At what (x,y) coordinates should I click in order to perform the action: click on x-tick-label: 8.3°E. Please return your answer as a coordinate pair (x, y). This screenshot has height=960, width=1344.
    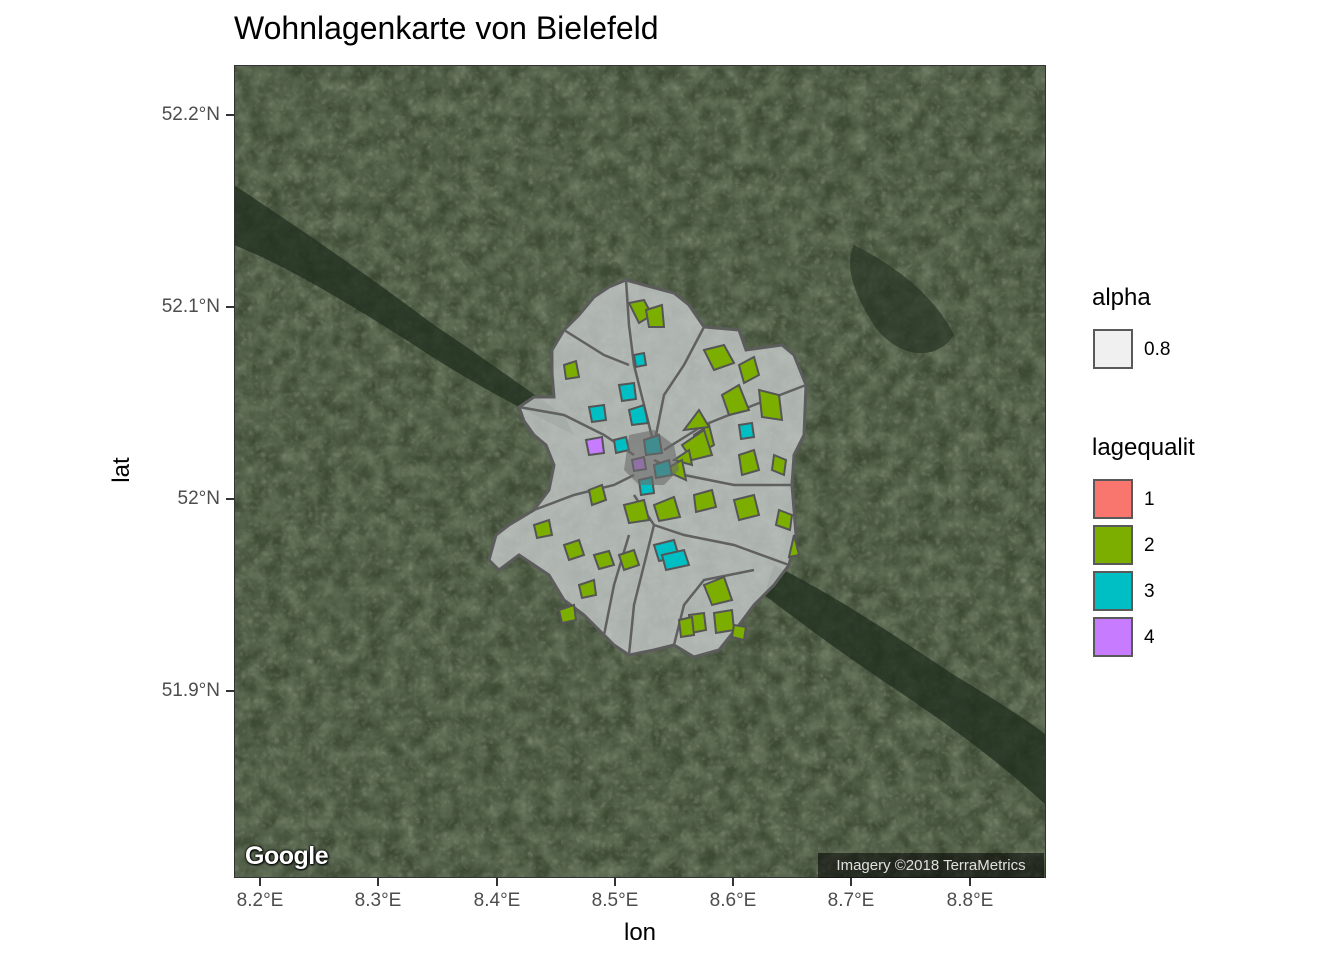
    Looking at the image, I should click on (378, 900).